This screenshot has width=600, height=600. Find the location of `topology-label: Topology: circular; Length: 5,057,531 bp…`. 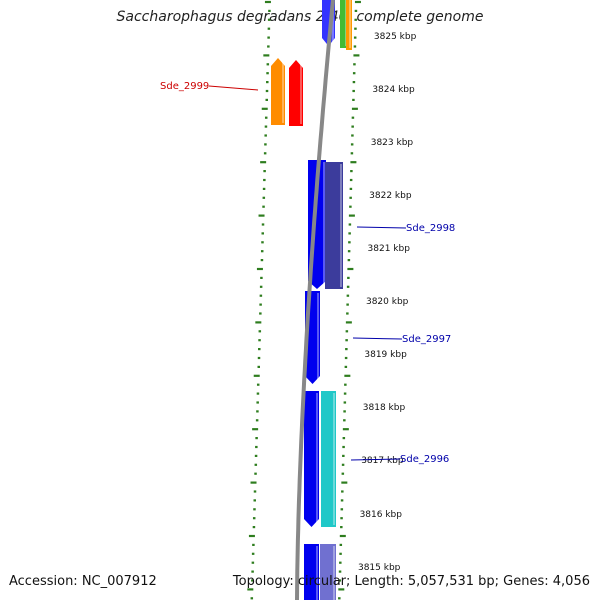

topology-label: Topology: circular; Length: 5,057,531 bp… is located at coordinates (411, 581).